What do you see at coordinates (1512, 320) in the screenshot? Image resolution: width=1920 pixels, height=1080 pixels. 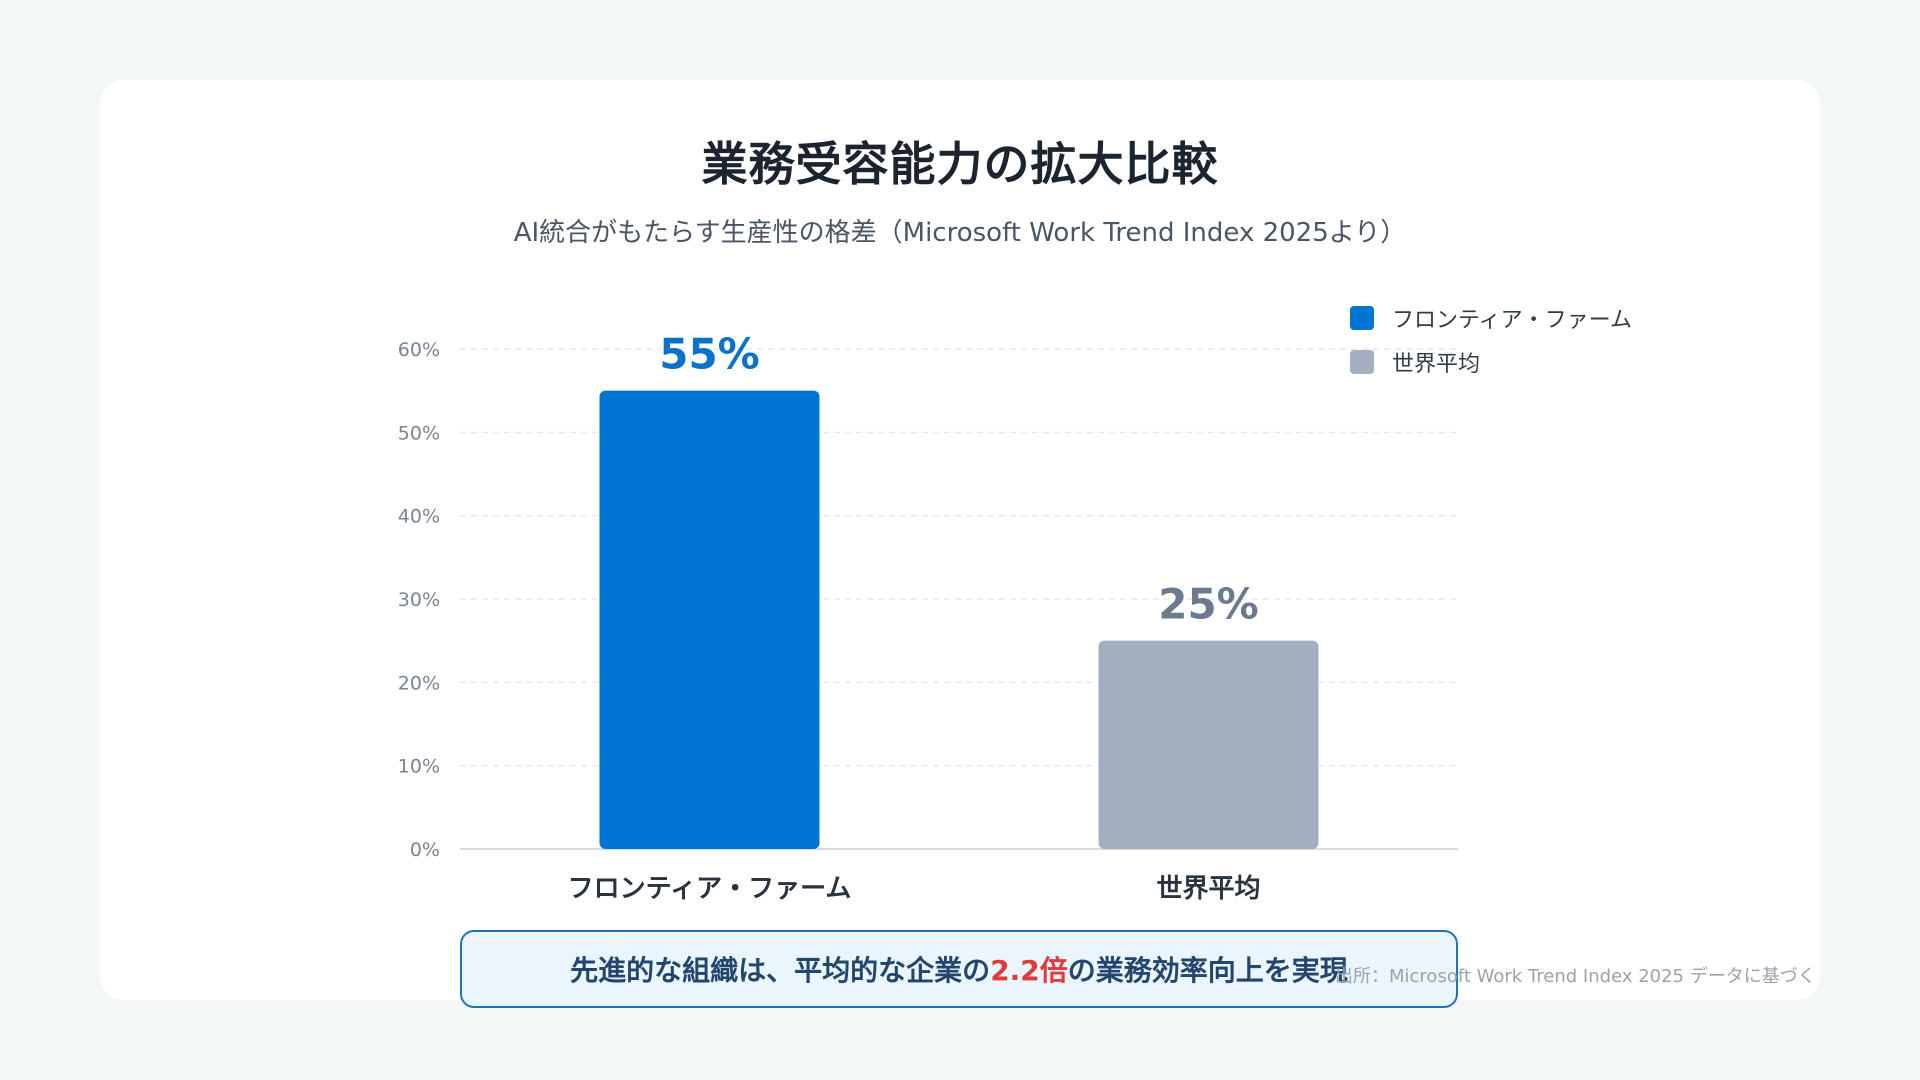 I see `legend-label-frontier: フロンティア・ファーム` at bounding box center [1512, 320].